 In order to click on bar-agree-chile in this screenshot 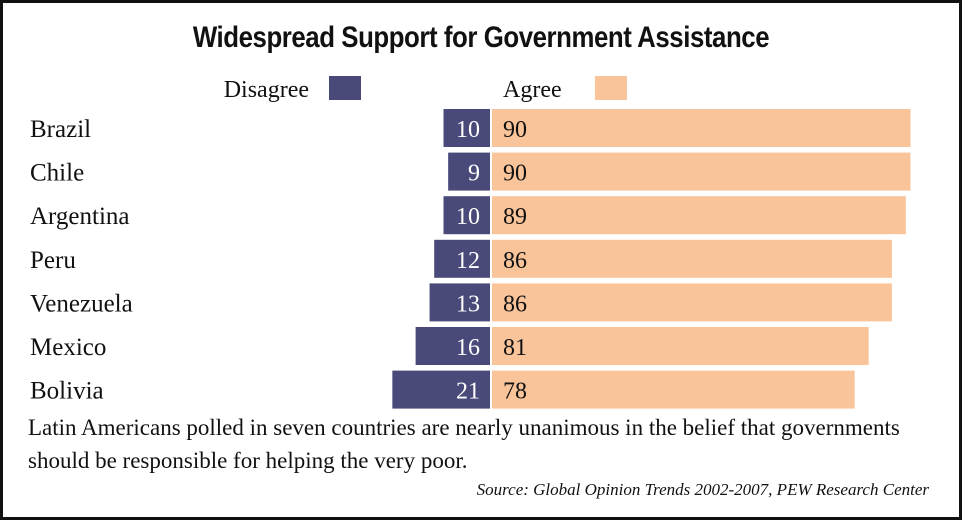, I will do `click(701, 171)`.